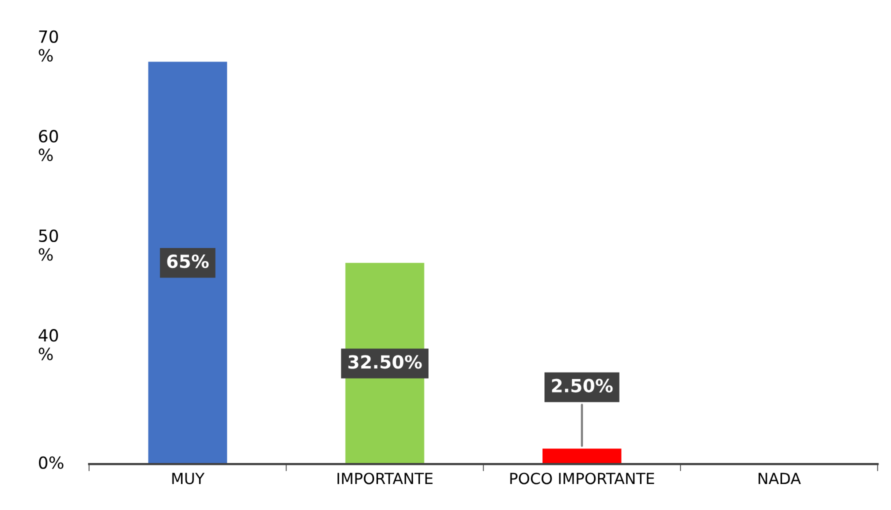 This screenshot has width=891, height=510. What do you see at coordinates (48, 245) in the screenshot?
I see `text: 50 %` at bounding box center [48, 245].